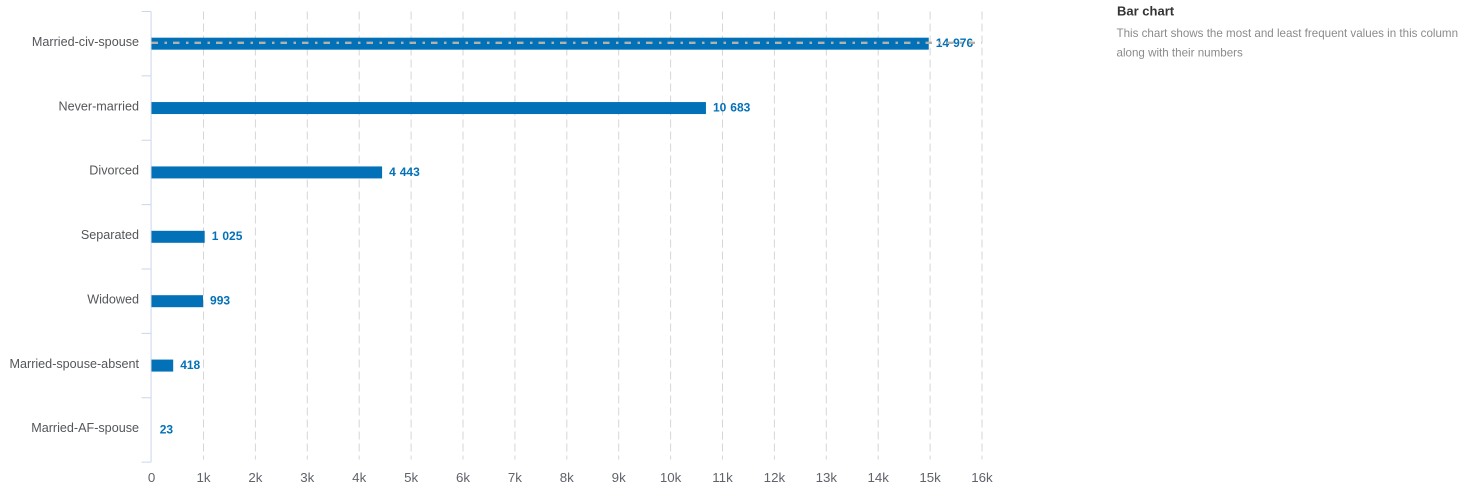  What do you see at coordinates (1180, 53) in the screenshot?
I see `svg-text: along with their numbers` at bounding box center [1180, 53].